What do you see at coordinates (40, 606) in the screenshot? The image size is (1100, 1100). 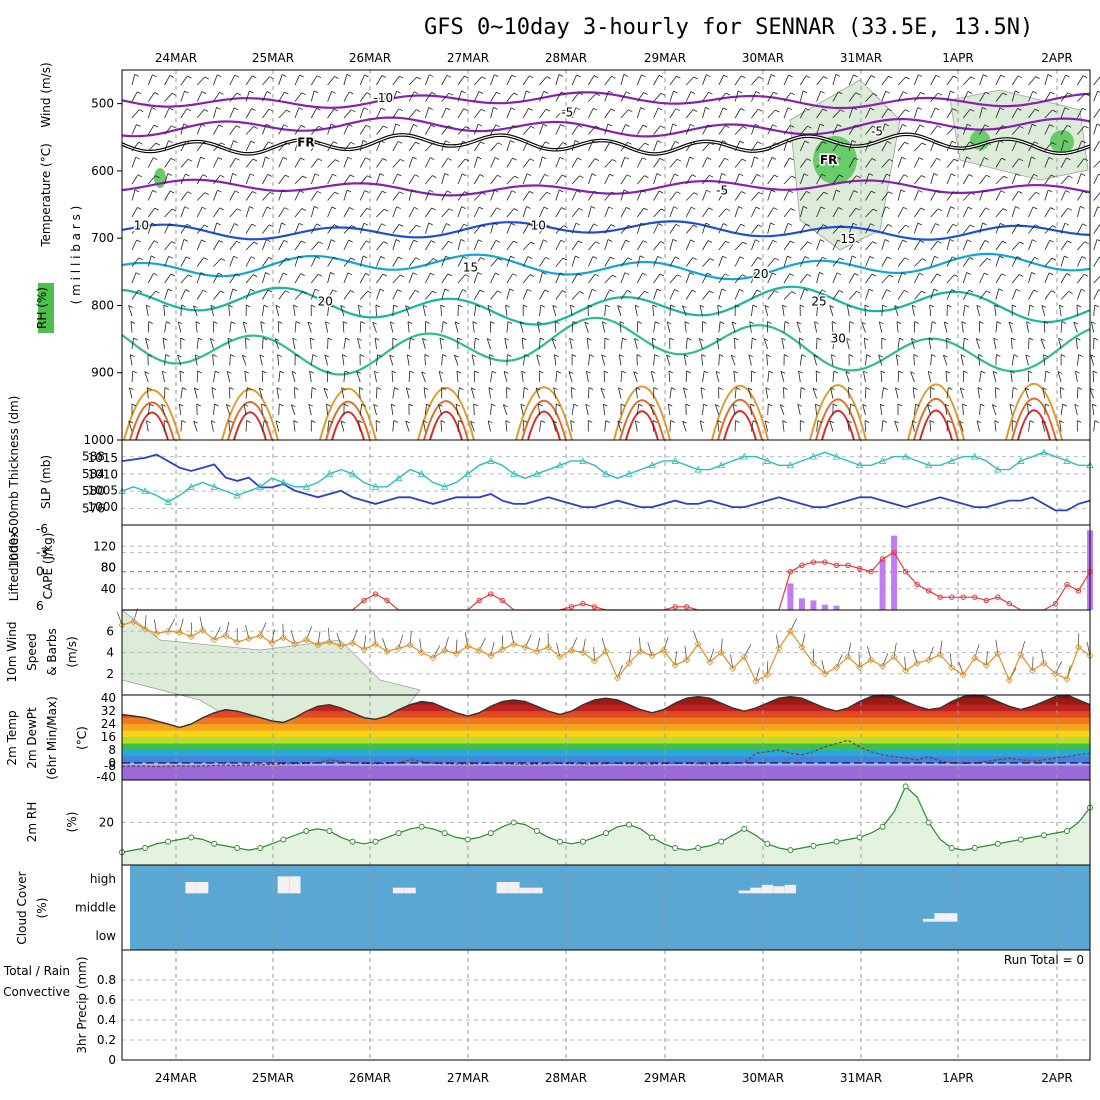 I see `li-tick-label: 6` at bounding box center [40, 606].